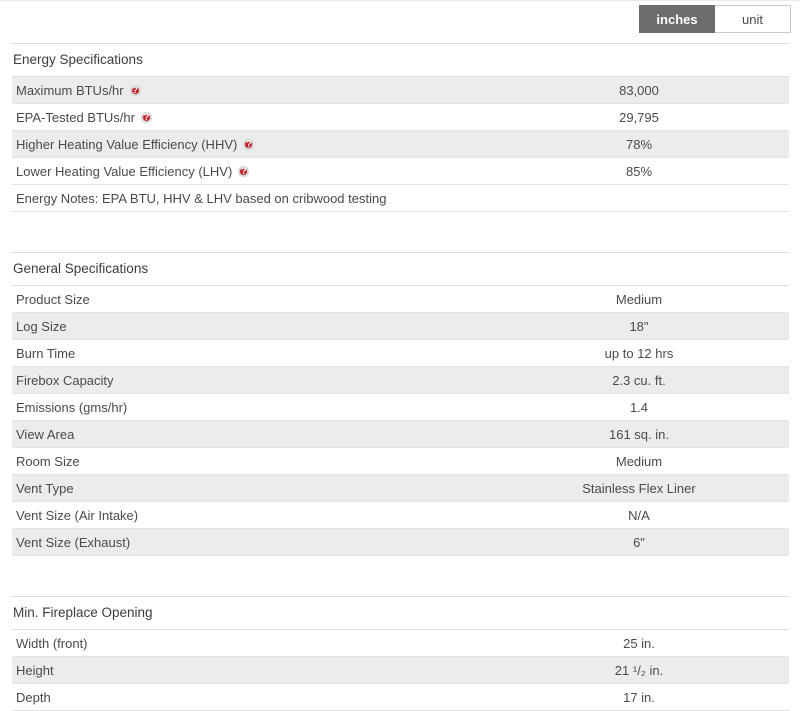  What do you see at coordinates (124, 171) in the screenshot?
I see `spec-label-text: Lower Heating Value Efficiency (LHV)` at bounding box center [124, 171].